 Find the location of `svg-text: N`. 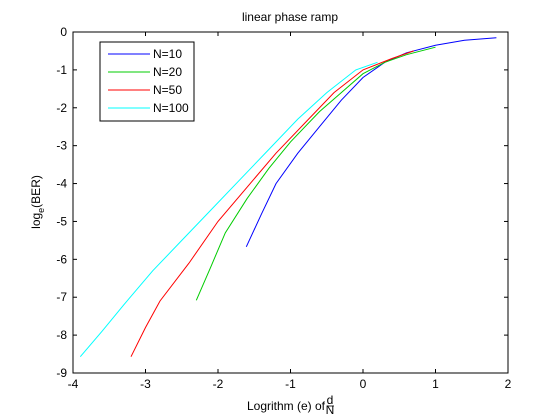

svg-text: N is located at coordinates (330, 410).